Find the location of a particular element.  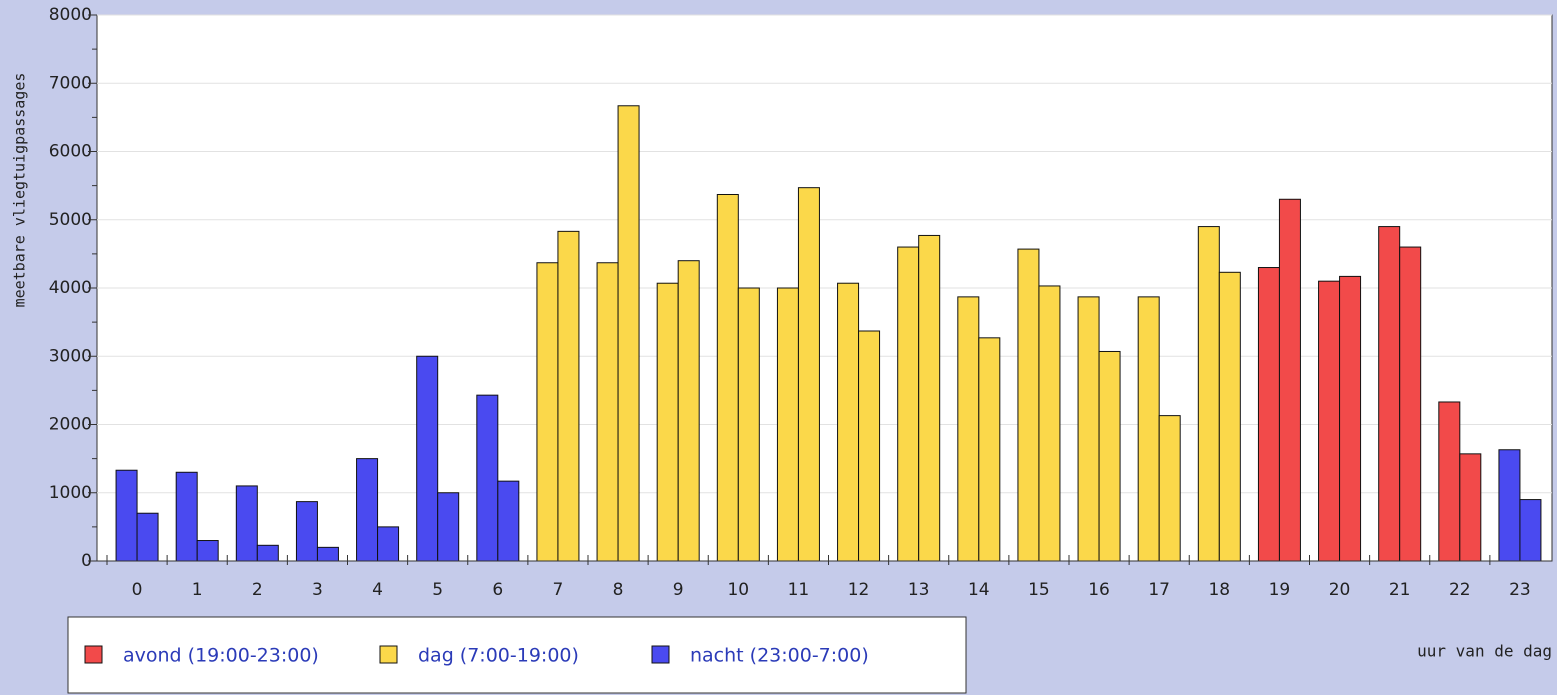

legend-label: nacht (23:00-7:00) is located at coordinates (779, 656).